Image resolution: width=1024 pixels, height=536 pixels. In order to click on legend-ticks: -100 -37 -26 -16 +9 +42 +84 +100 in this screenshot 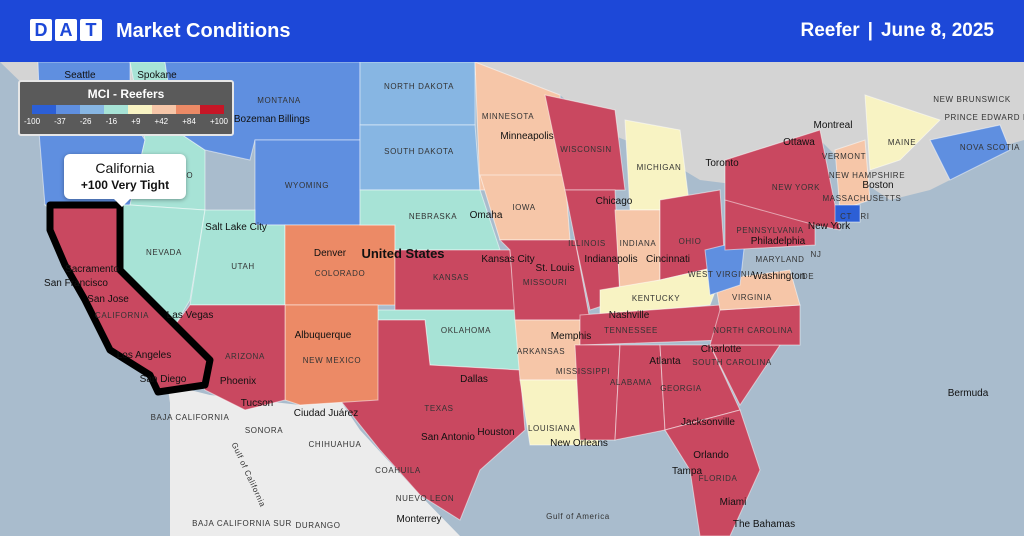, I will do `click(126, 122)`.